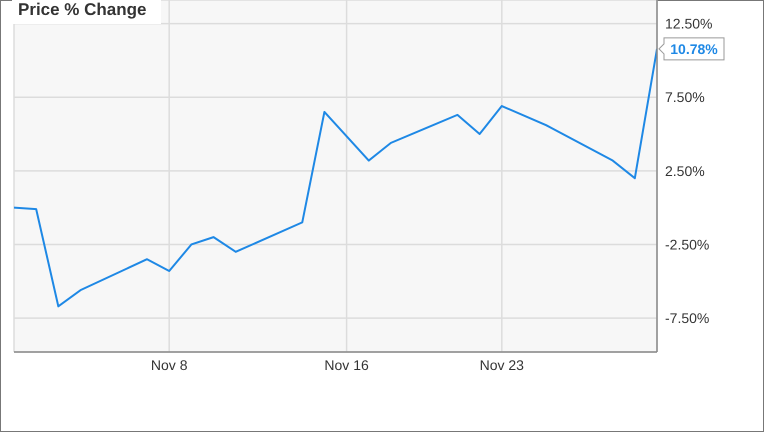 This screenshot has height=432, width=764. What do you see at coordinates (687, 244) in the screenshot?
I see `y-tick-label: -2.50%` at bounding box center [687, 244].